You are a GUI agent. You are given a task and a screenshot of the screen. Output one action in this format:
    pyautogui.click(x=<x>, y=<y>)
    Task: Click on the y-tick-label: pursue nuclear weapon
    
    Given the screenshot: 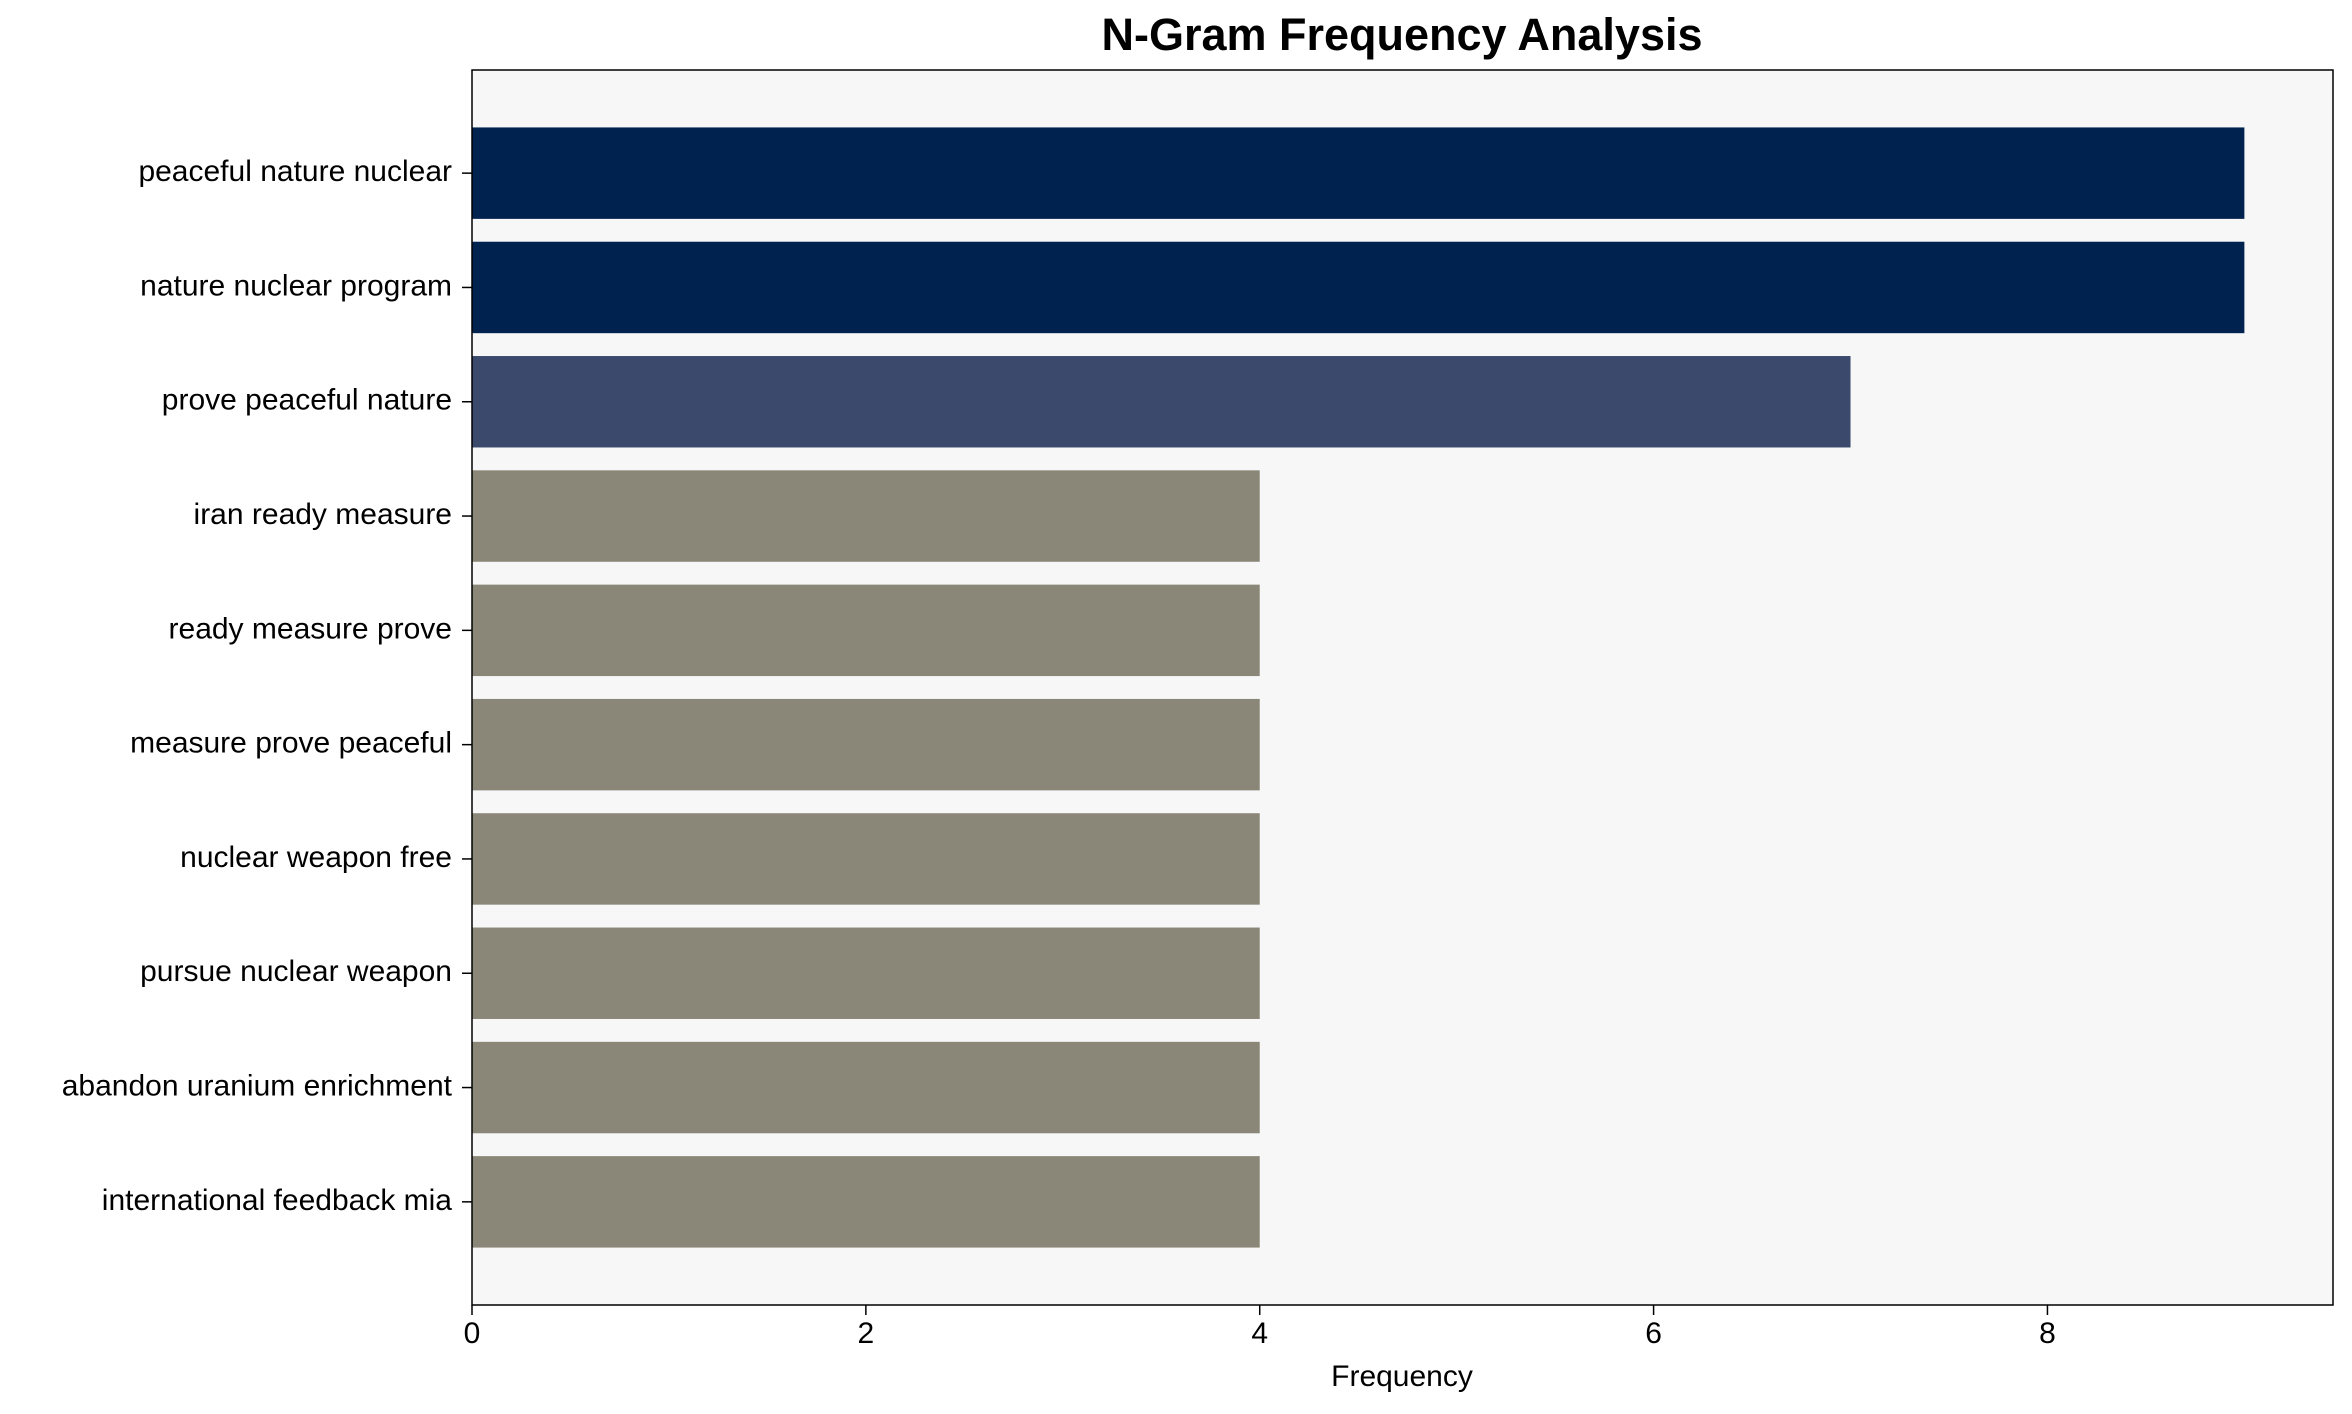 What is the action you would take?
    pyautogui.click(x=296, y=971)
    